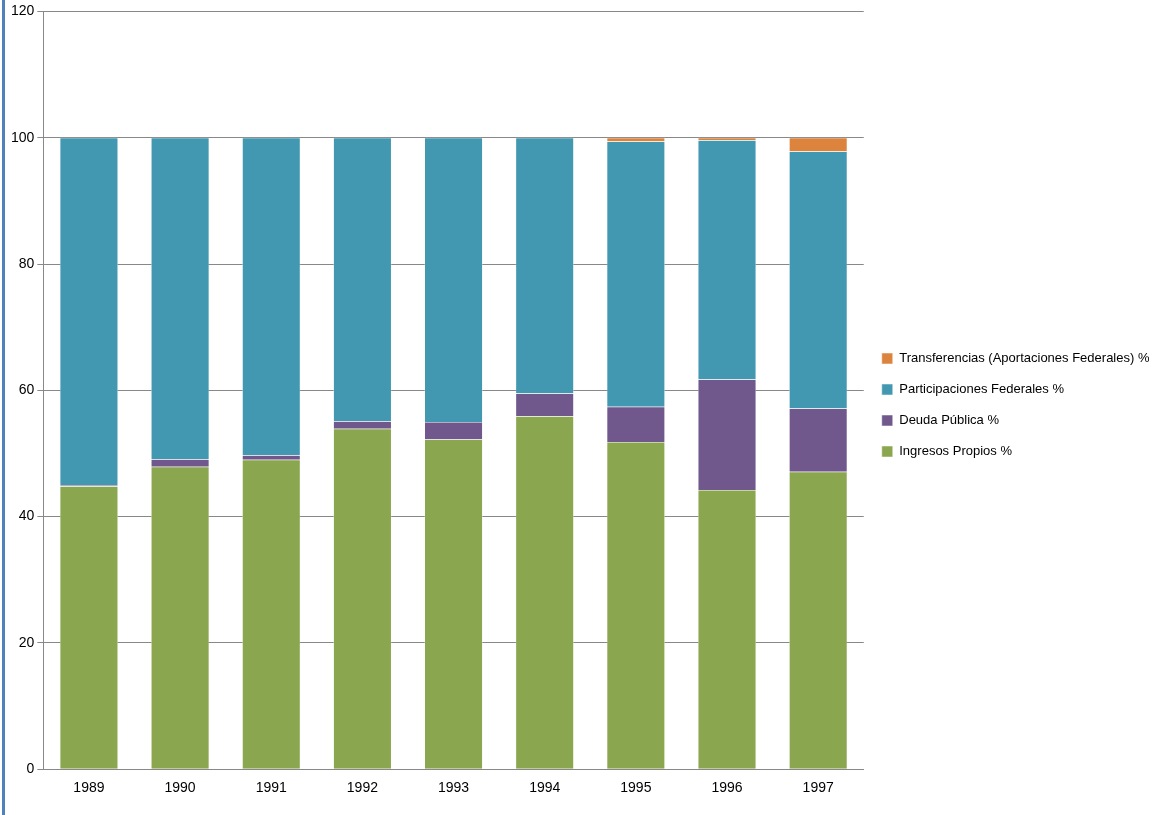 This screenshot has height=815, width=1167. Describe the element at coordinates (180, 787) in the screenshot. I see `x-tick-label: 1990` at that location.